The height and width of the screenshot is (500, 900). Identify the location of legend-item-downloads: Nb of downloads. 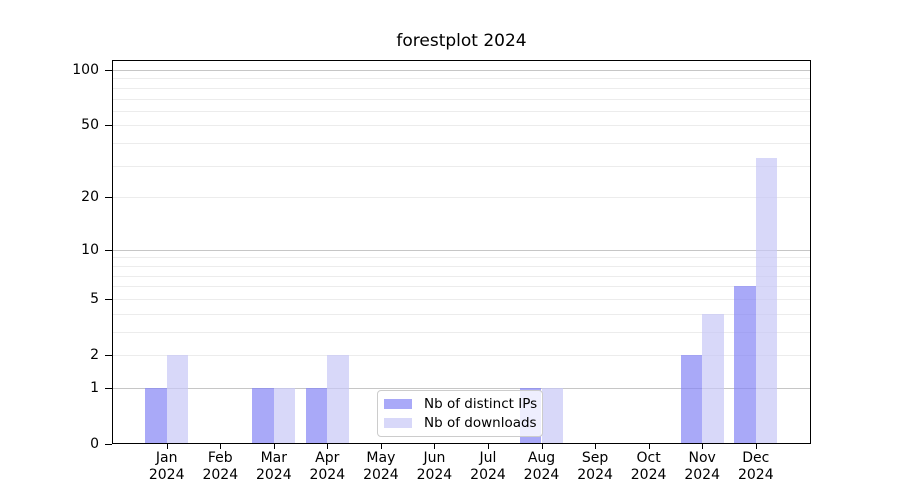
(461, 423).